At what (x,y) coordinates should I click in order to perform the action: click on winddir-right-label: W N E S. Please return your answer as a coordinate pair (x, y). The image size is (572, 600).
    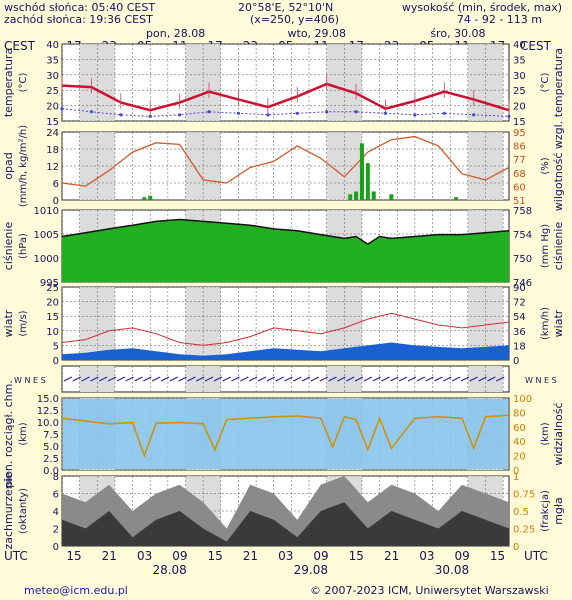
    Looking at the image, I should click on (541, 380).